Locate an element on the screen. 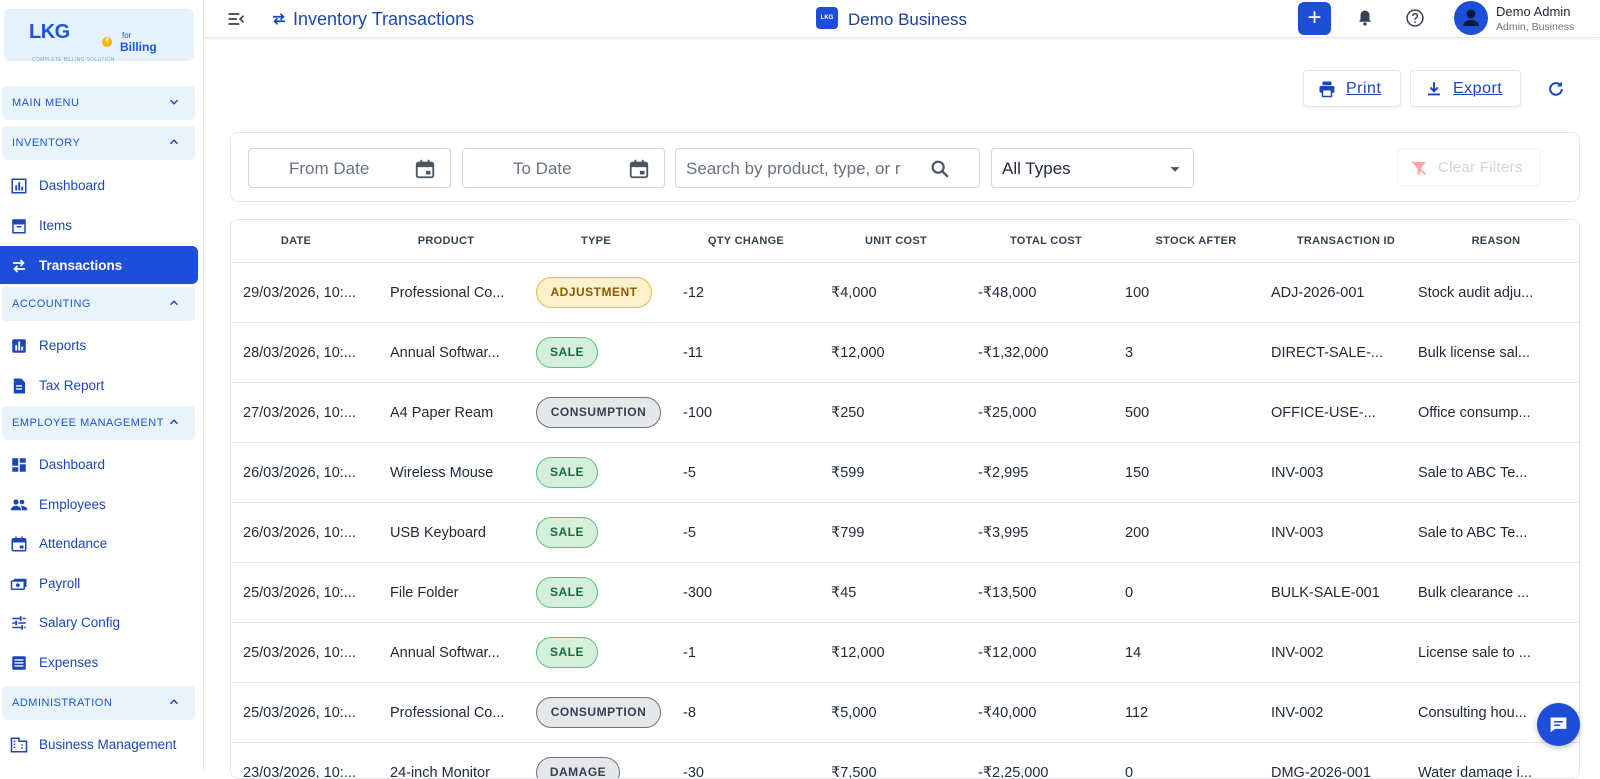  add-button: + is located at coordinates (1314, 18).